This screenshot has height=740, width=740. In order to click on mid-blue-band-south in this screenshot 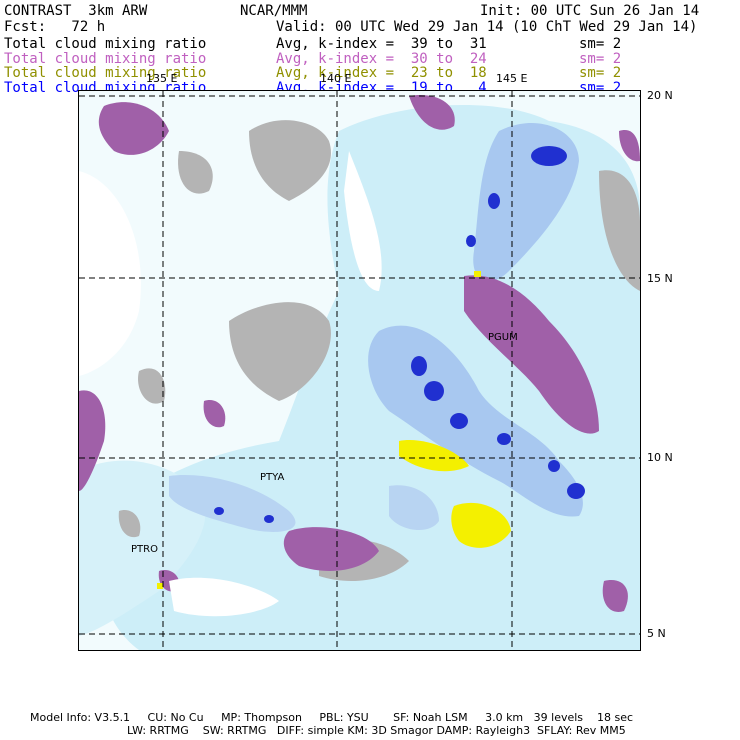, I will do `click(232, 503)`.